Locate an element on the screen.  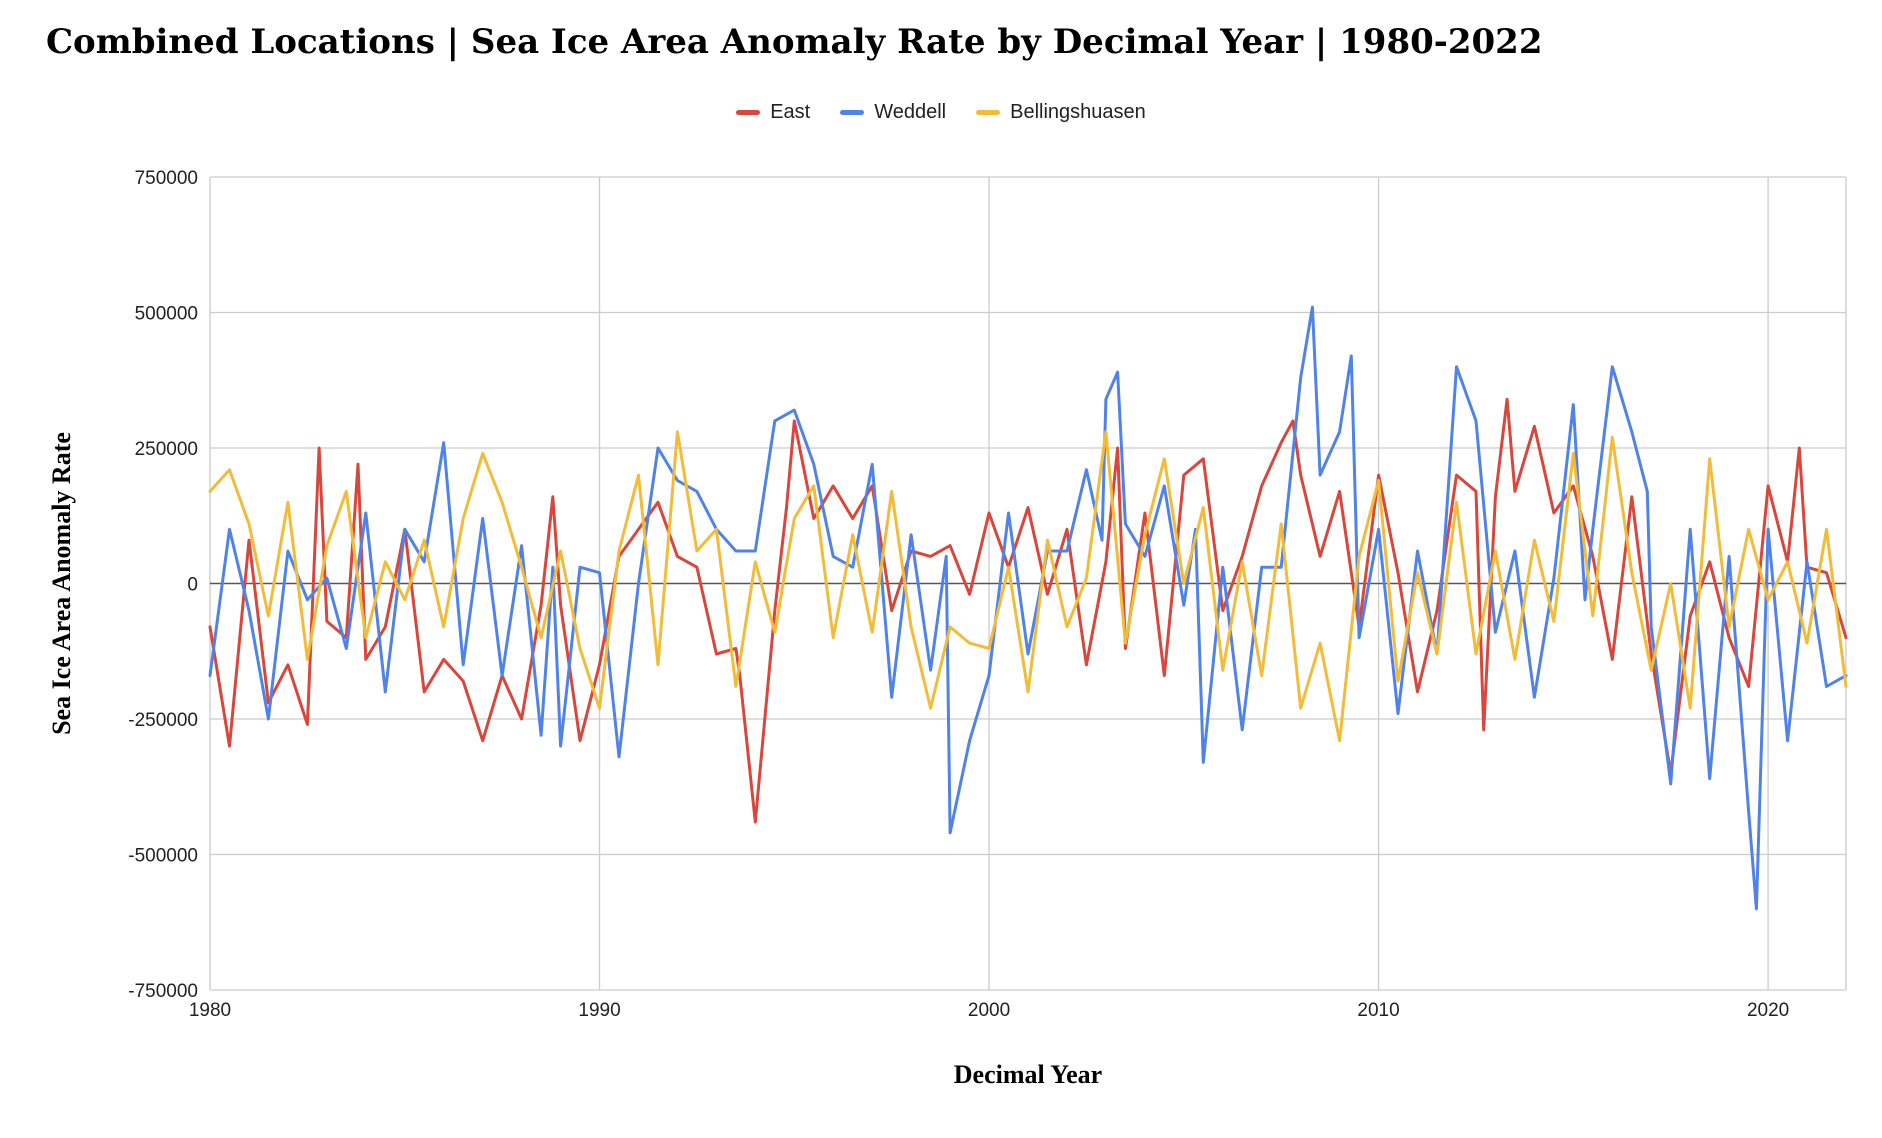
legend-item-weddell: Weddell is located at coordinates (893, 112).